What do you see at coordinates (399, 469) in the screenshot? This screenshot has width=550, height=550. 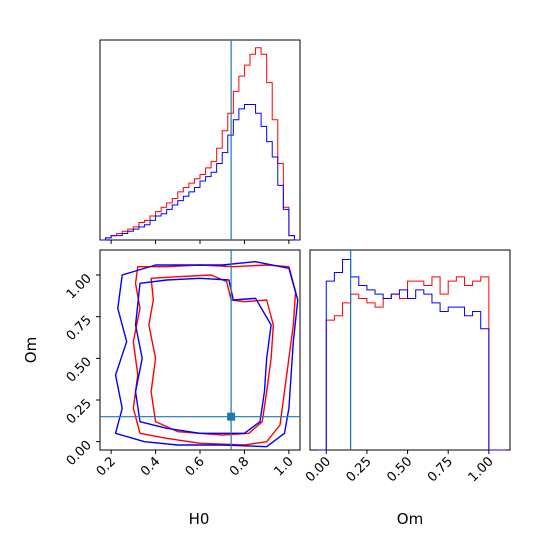 I see `hist-om-x-tick-label-2: 0.50` at bounding box center [399, 469].